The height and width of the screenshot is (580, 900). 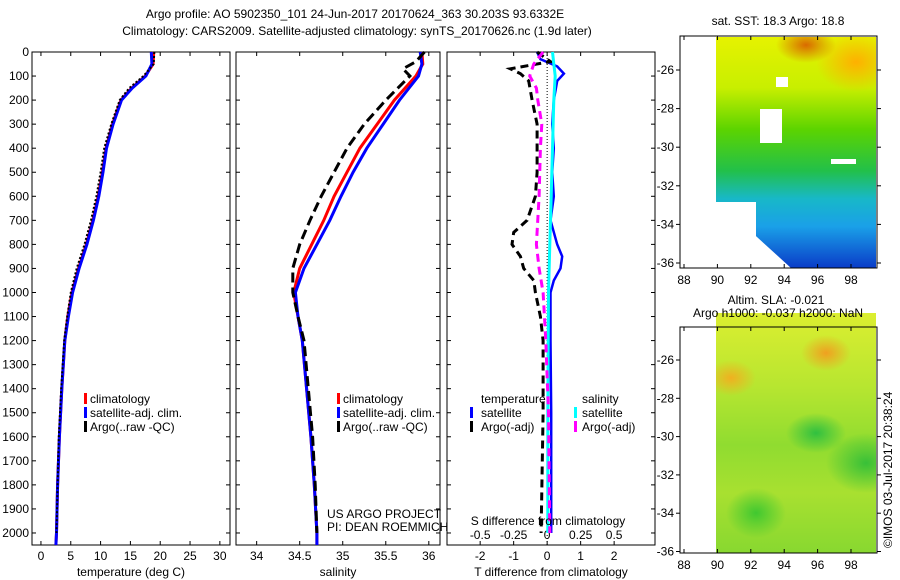 I want to click on sla-map-image, so click(x=796, y=433).